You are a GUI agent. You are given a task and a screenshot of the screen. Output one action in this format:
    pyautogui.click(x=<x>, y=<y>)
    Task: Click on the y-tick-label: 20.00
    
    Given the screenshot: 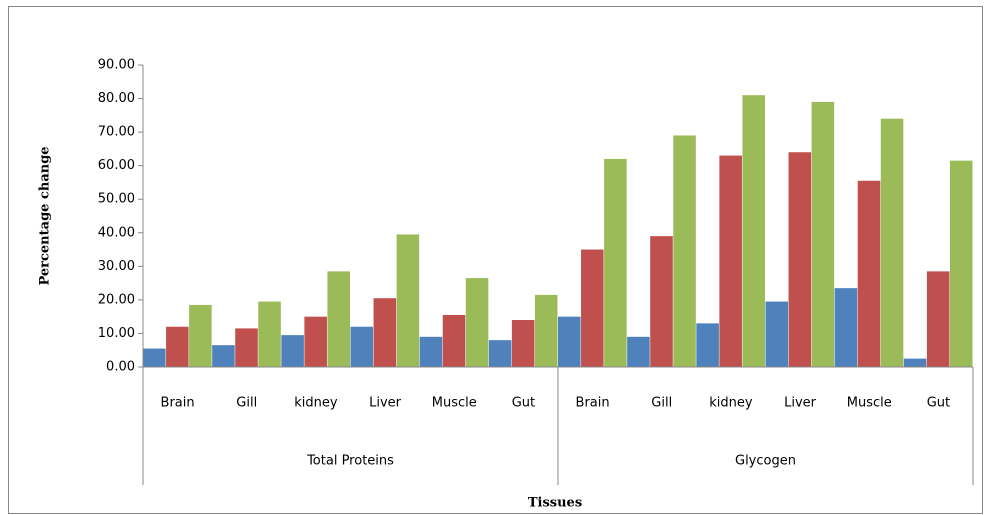 What is the action you would take?
    pyautogui.click(x=116, y=299)
    